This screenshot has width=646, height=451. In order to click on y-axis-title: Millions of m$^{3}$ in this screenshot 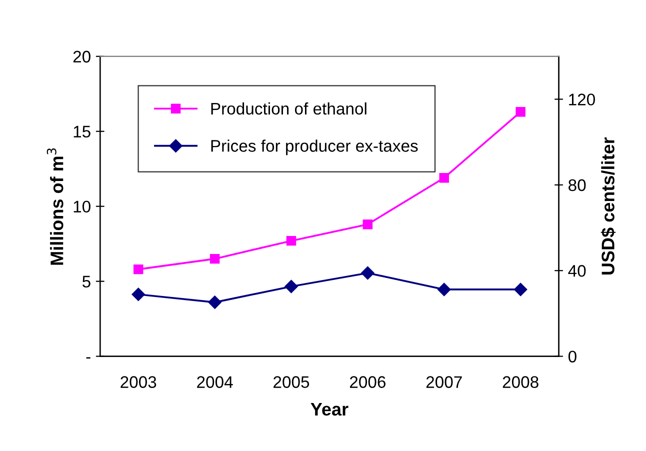, I will do `click(55, 206)`.